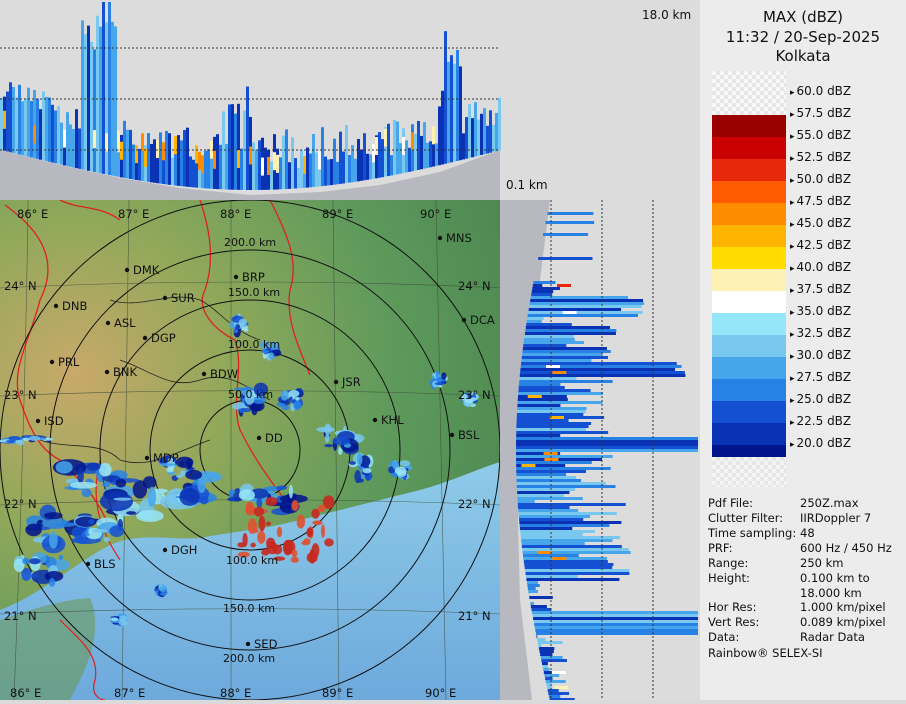  Describe the element at coordinates (20, 395) in the screenshot. I see `lat-label: 23° N` at that location.